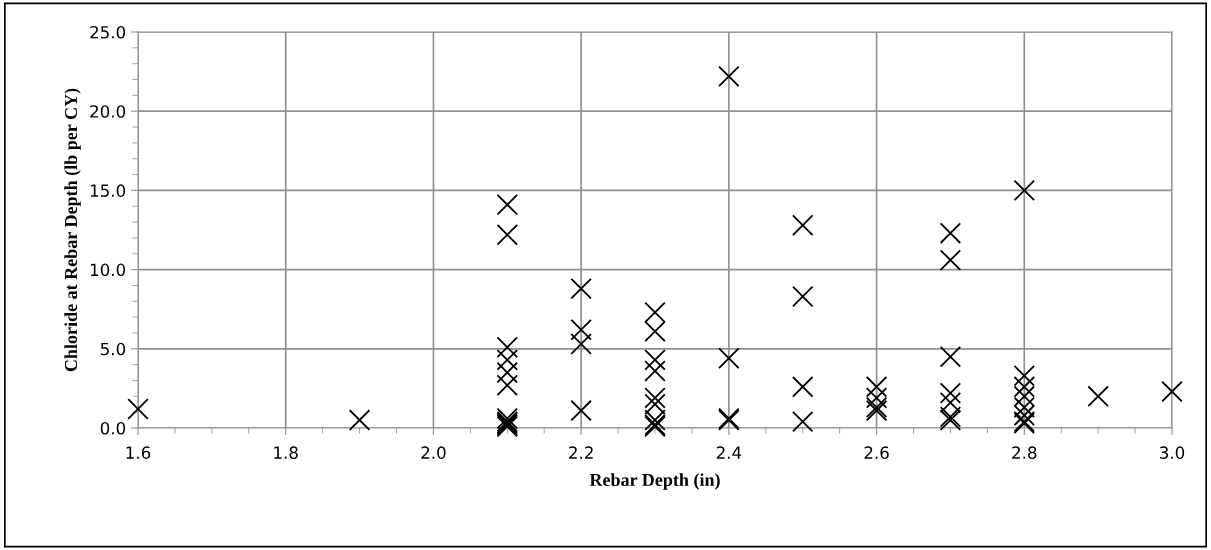  I want to click on x-tick-label: 2.0, so click(433, 452).